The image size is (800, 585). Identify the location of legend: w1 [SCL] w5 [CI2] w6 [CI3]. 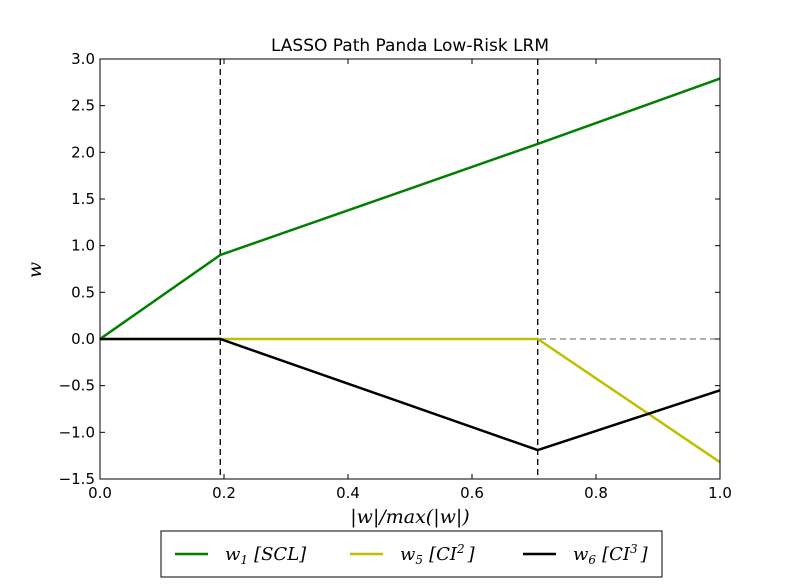
(411, 554).